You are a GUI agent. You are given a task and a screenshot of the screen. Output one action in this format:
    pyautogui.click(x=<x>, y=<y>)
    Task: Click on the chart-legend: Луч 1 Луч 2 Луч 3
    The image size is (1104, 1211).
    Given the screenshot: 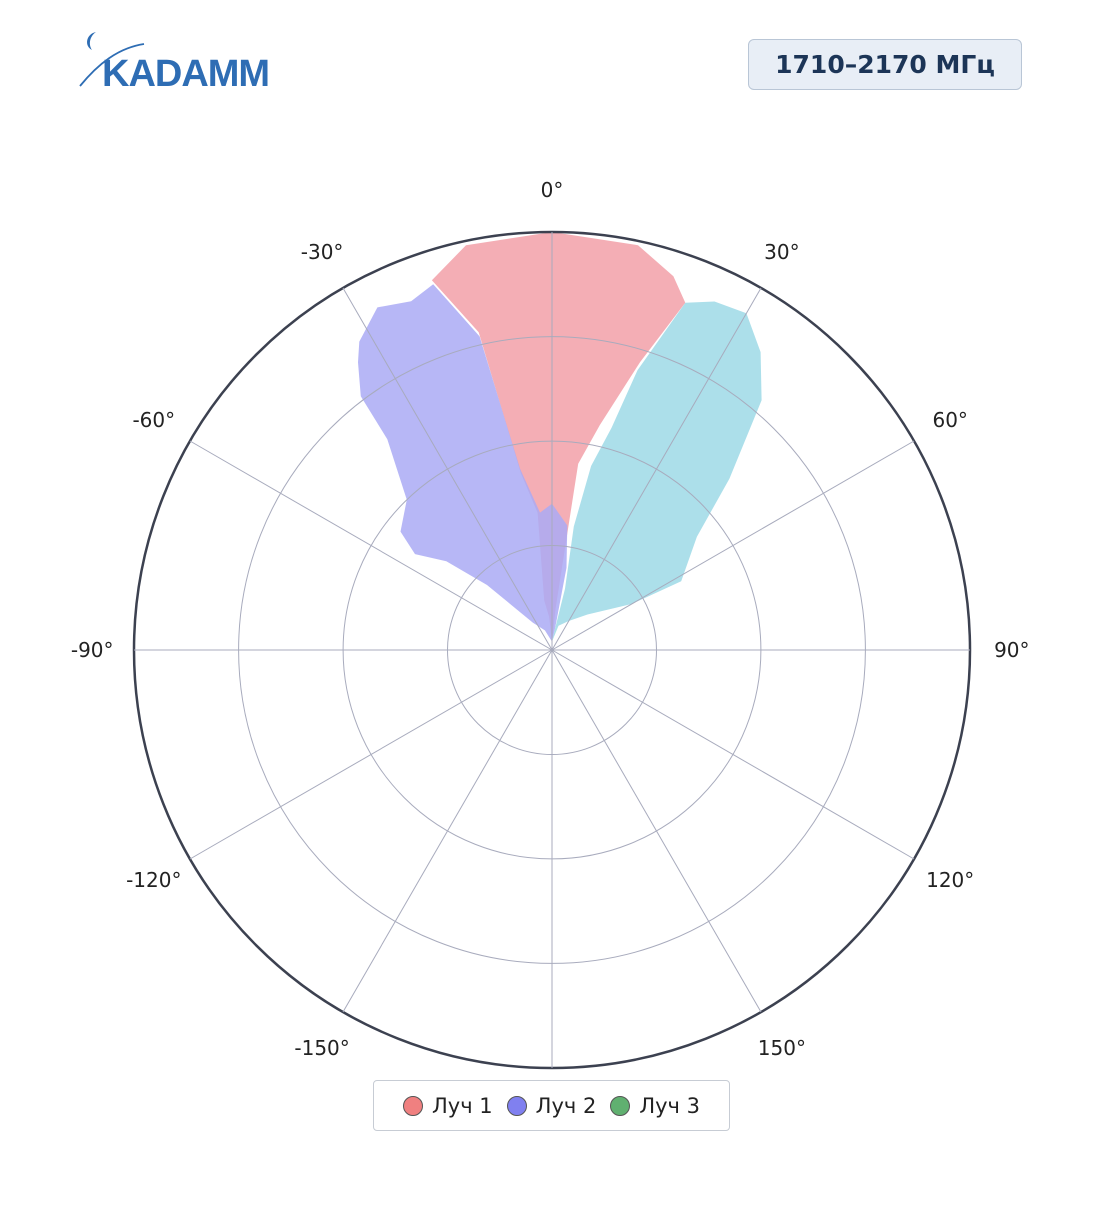 What is the action you would take?
    pyautogui.click(x=551, y=1105)
    